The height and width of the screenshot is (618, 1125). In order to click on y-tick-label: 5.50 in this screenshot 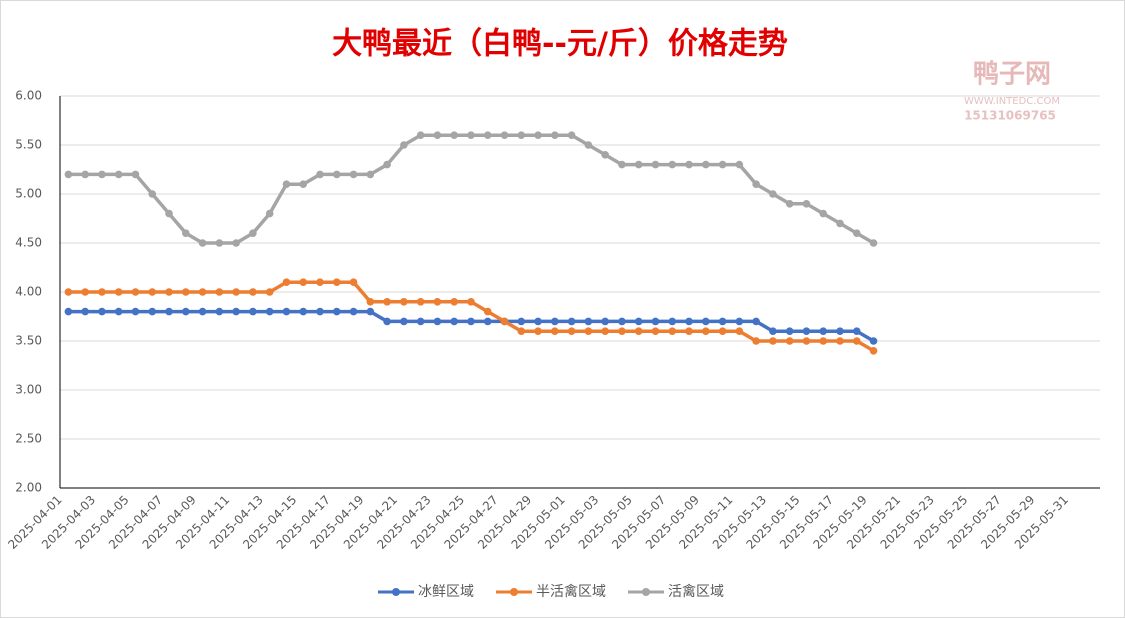, I will do `click(28, 145)`.